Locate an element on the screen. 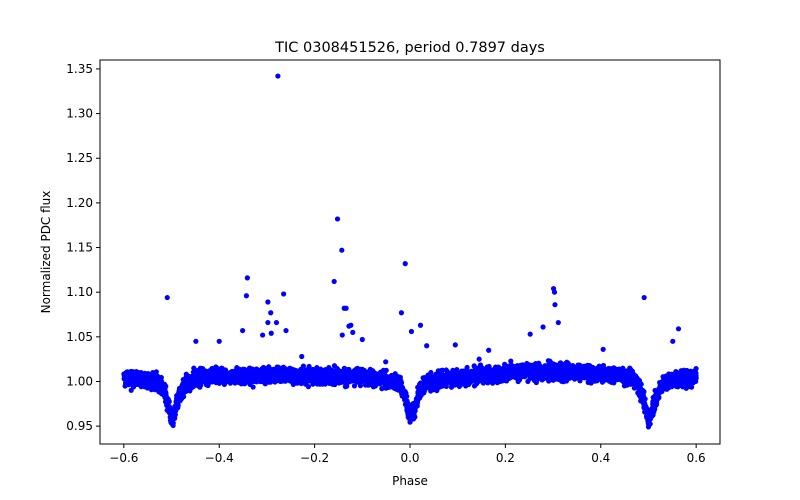 The width and height of the screenshot is (800, 500). x-axis: −0.6 −0.4 −0.2 0.0 0.2 0.4 0.6 is located at coordinates (407, 454).